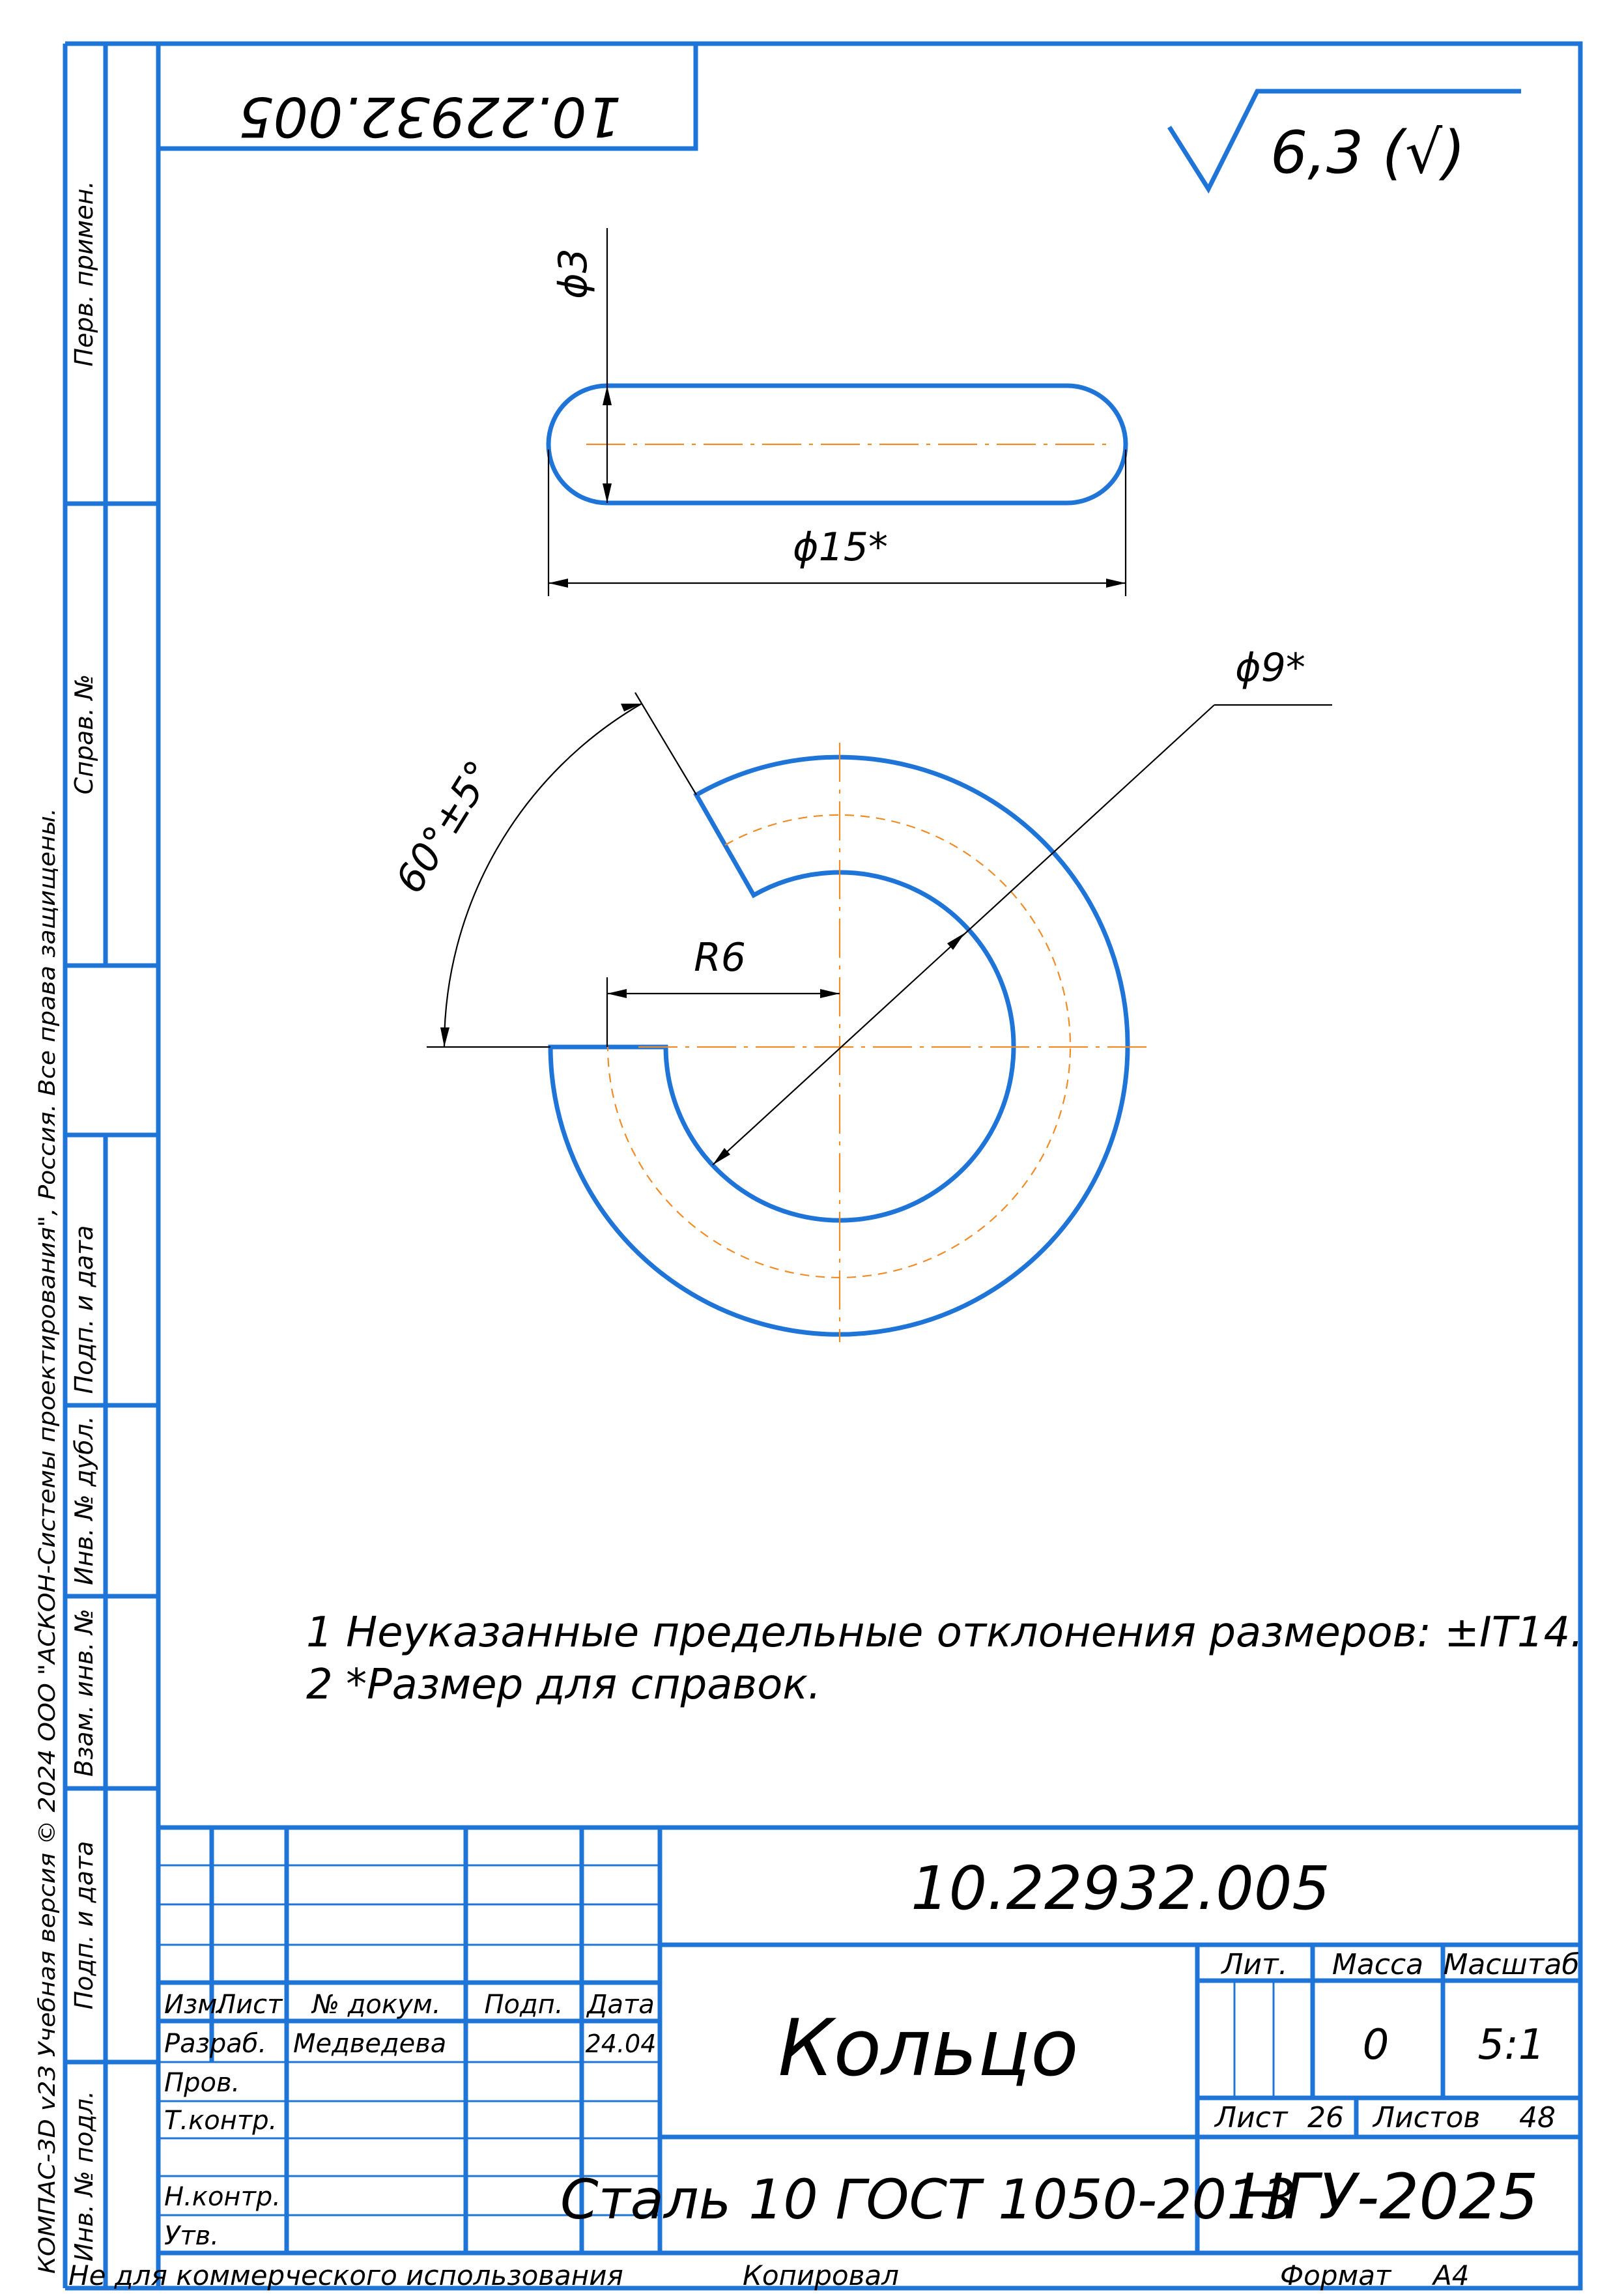  Describe the element at coordinates (1251, 2117) in the screenshot. I see `tb-list-label: Лист` at that location.